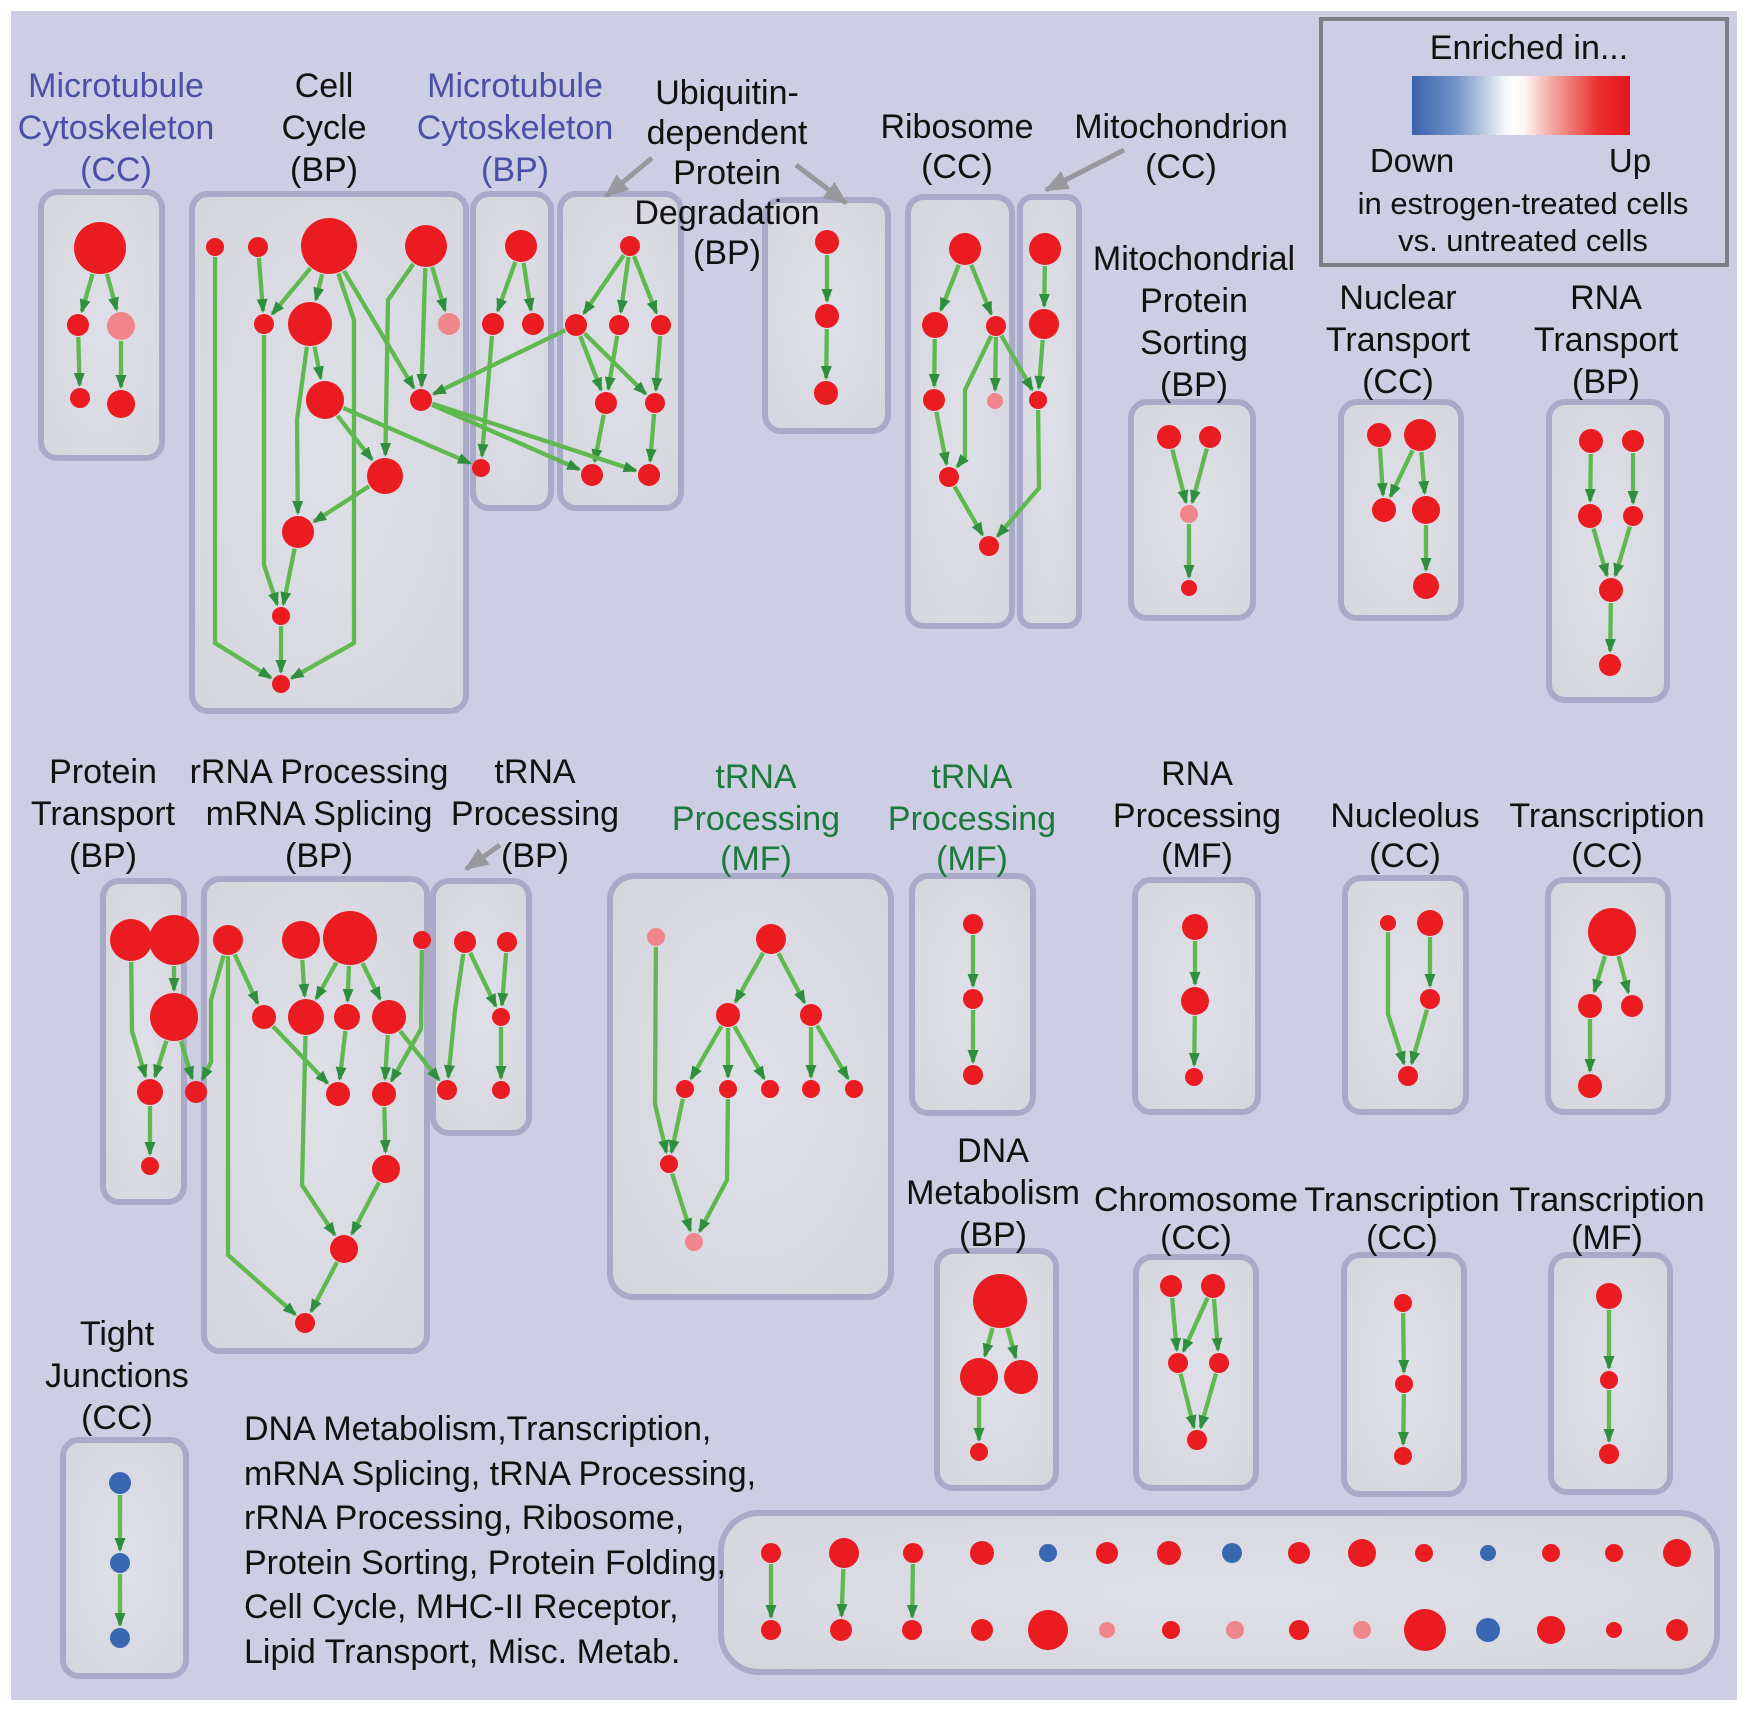  Describe the element at coordinates (323, 128) in the screenshot. I see `svg-text: Cycle` at that location.